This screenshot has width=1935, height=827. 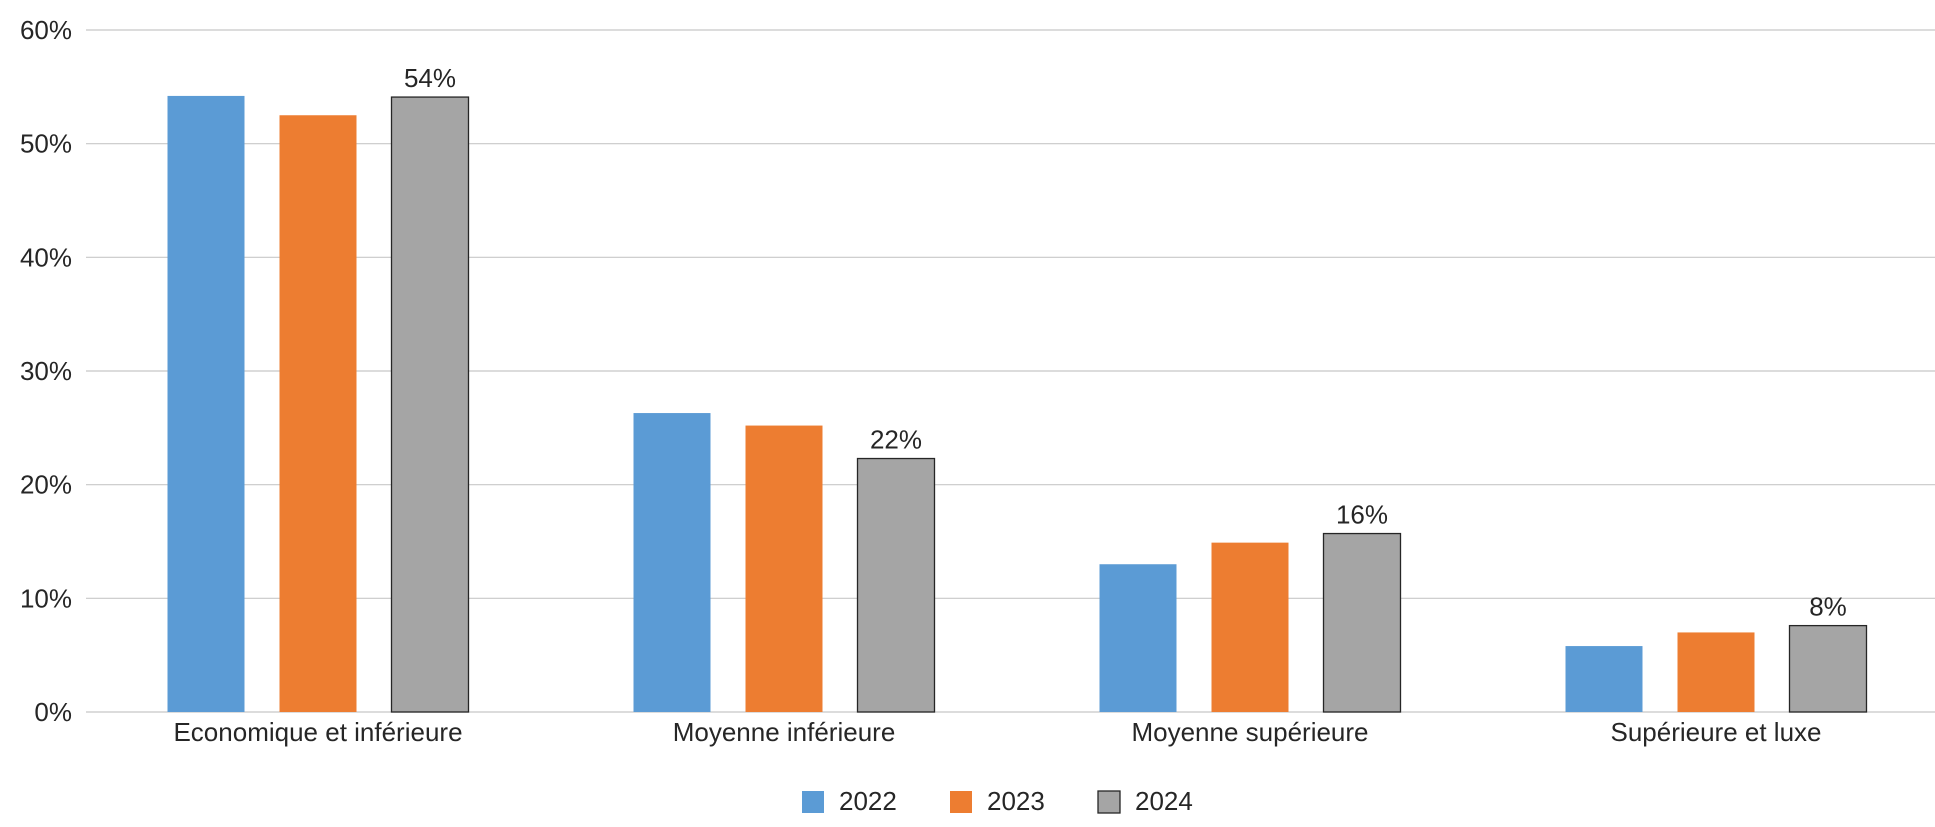 What do you see at coordinates (813, 802) in the screenshot?
I see `legend-swatch-2022` at bounding box center [813, 802].